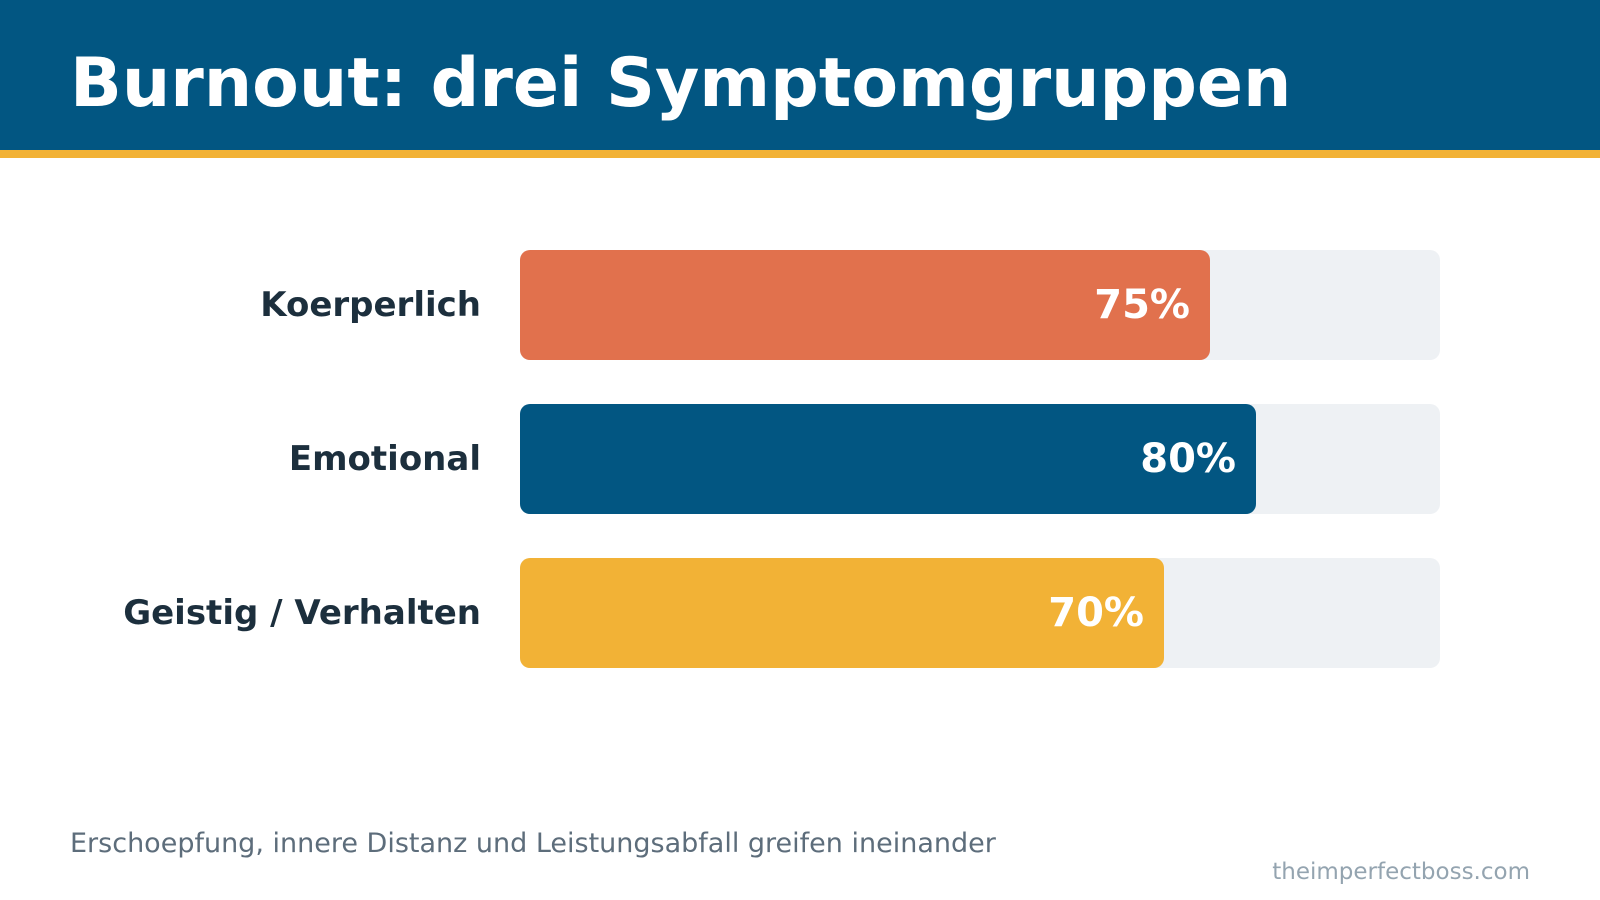 This screenshot has height=900, width=1600. What do you see at coordinates (302, 613) in the screenshot?
I see `category-label: Geistig / Verhalten` at bounding box center [302, 613].